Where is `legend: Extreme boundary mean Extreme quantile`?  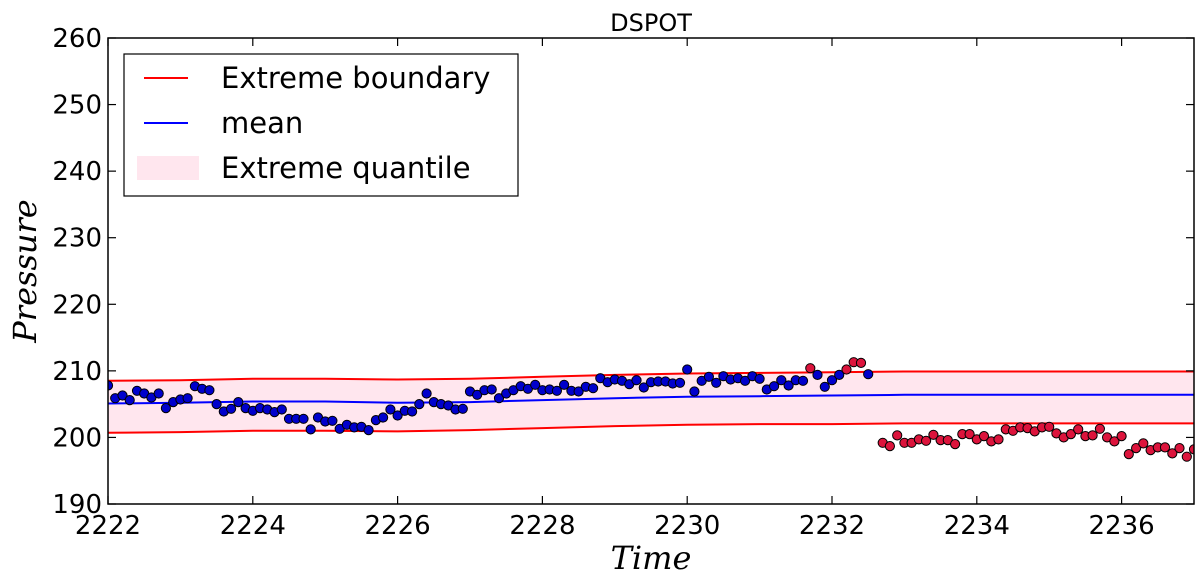
legend: Extreme boundary mean Extreme quantile is located at coordinates (321, 125).